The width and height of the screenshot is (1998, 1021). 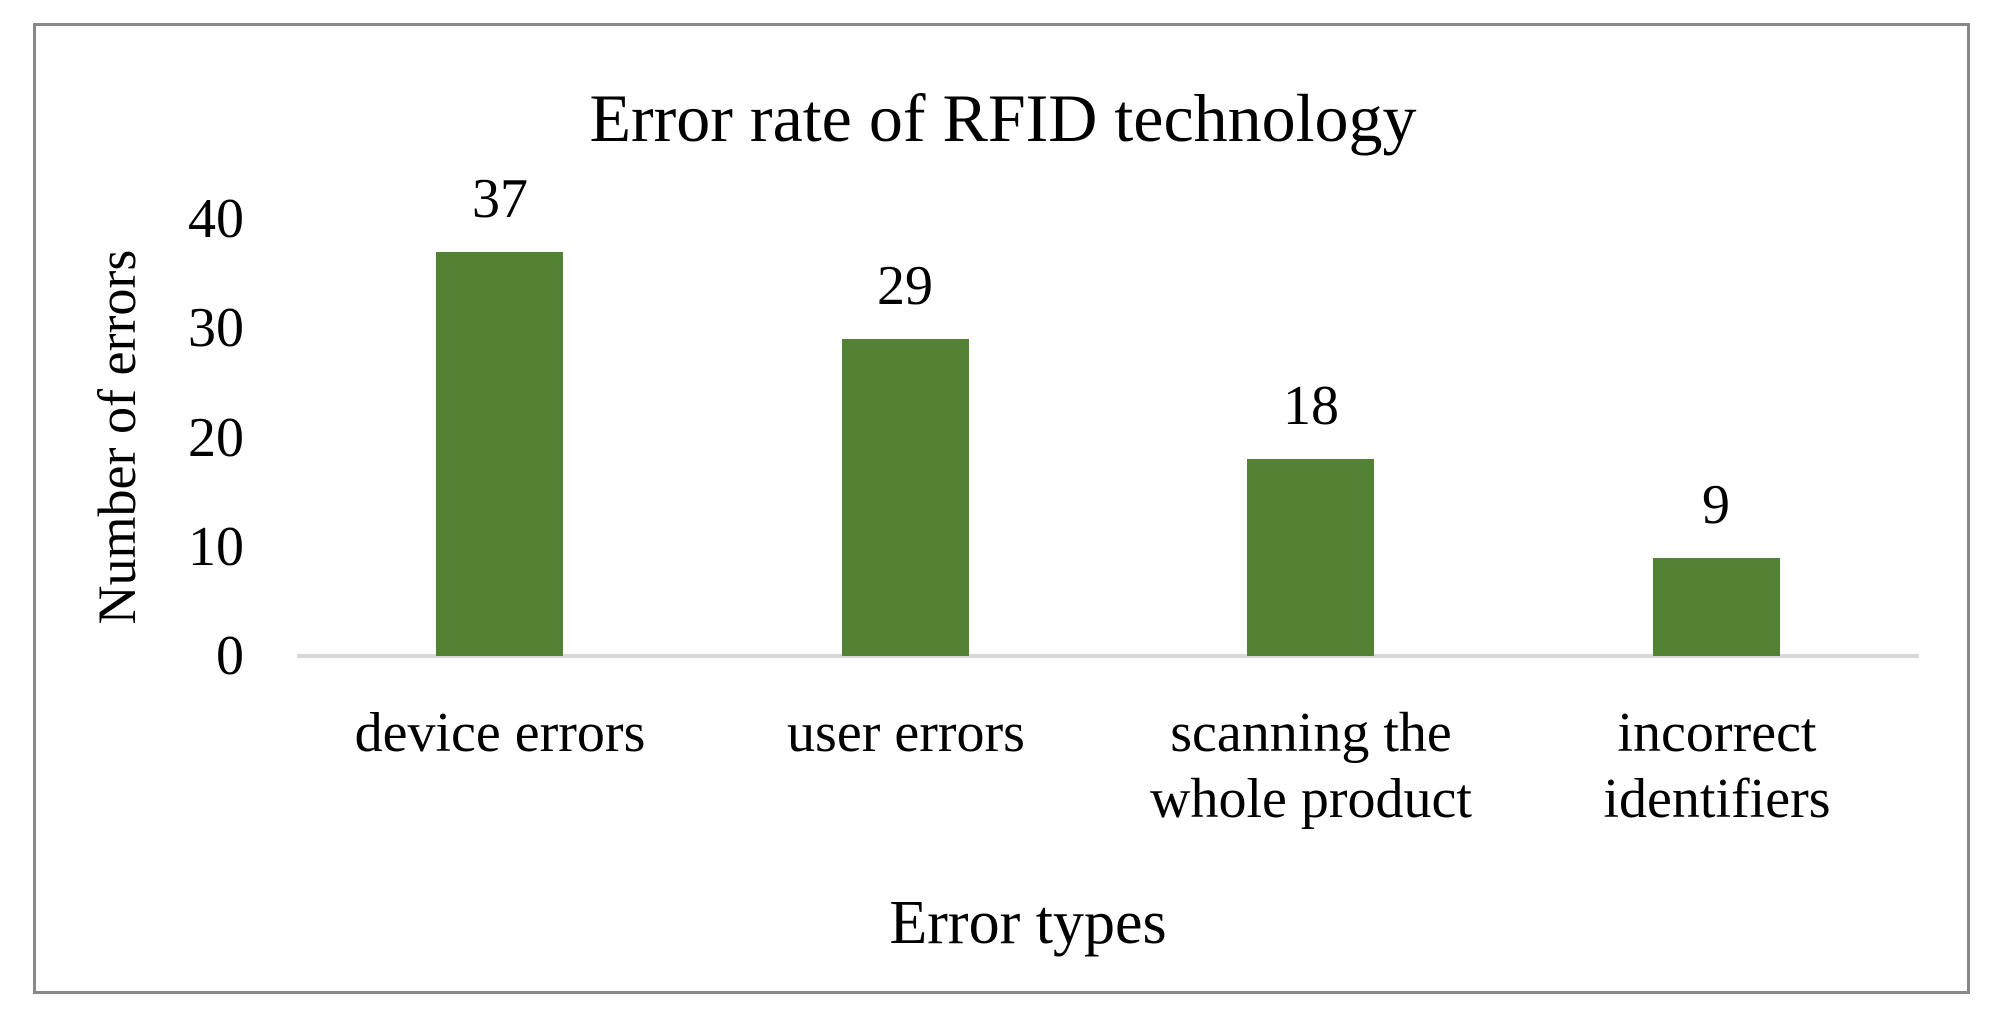 I want to click on category-label: device errors, so click(x=500, y=733).